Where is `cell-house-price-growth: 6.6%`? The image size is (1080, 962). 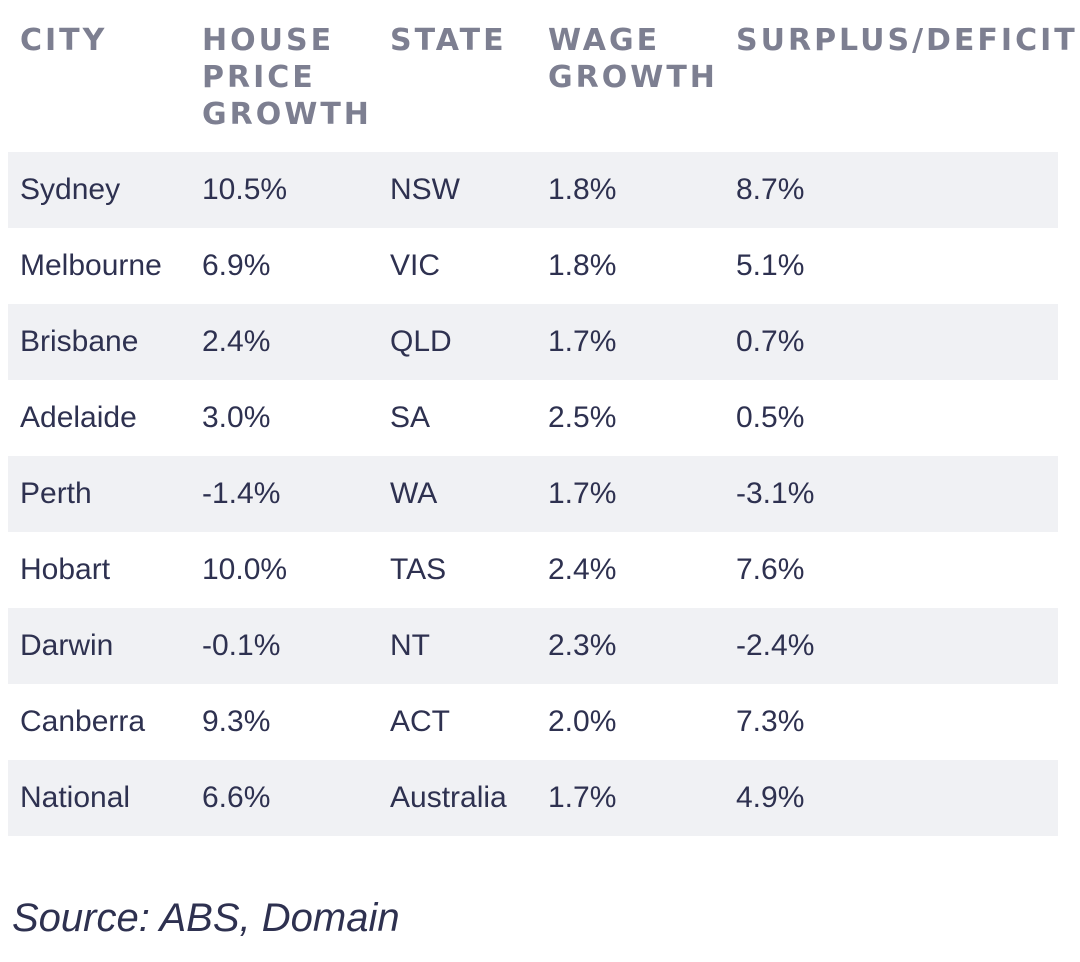 cell-house-price-growth: 6.6% is located at coordinates (236, 797).